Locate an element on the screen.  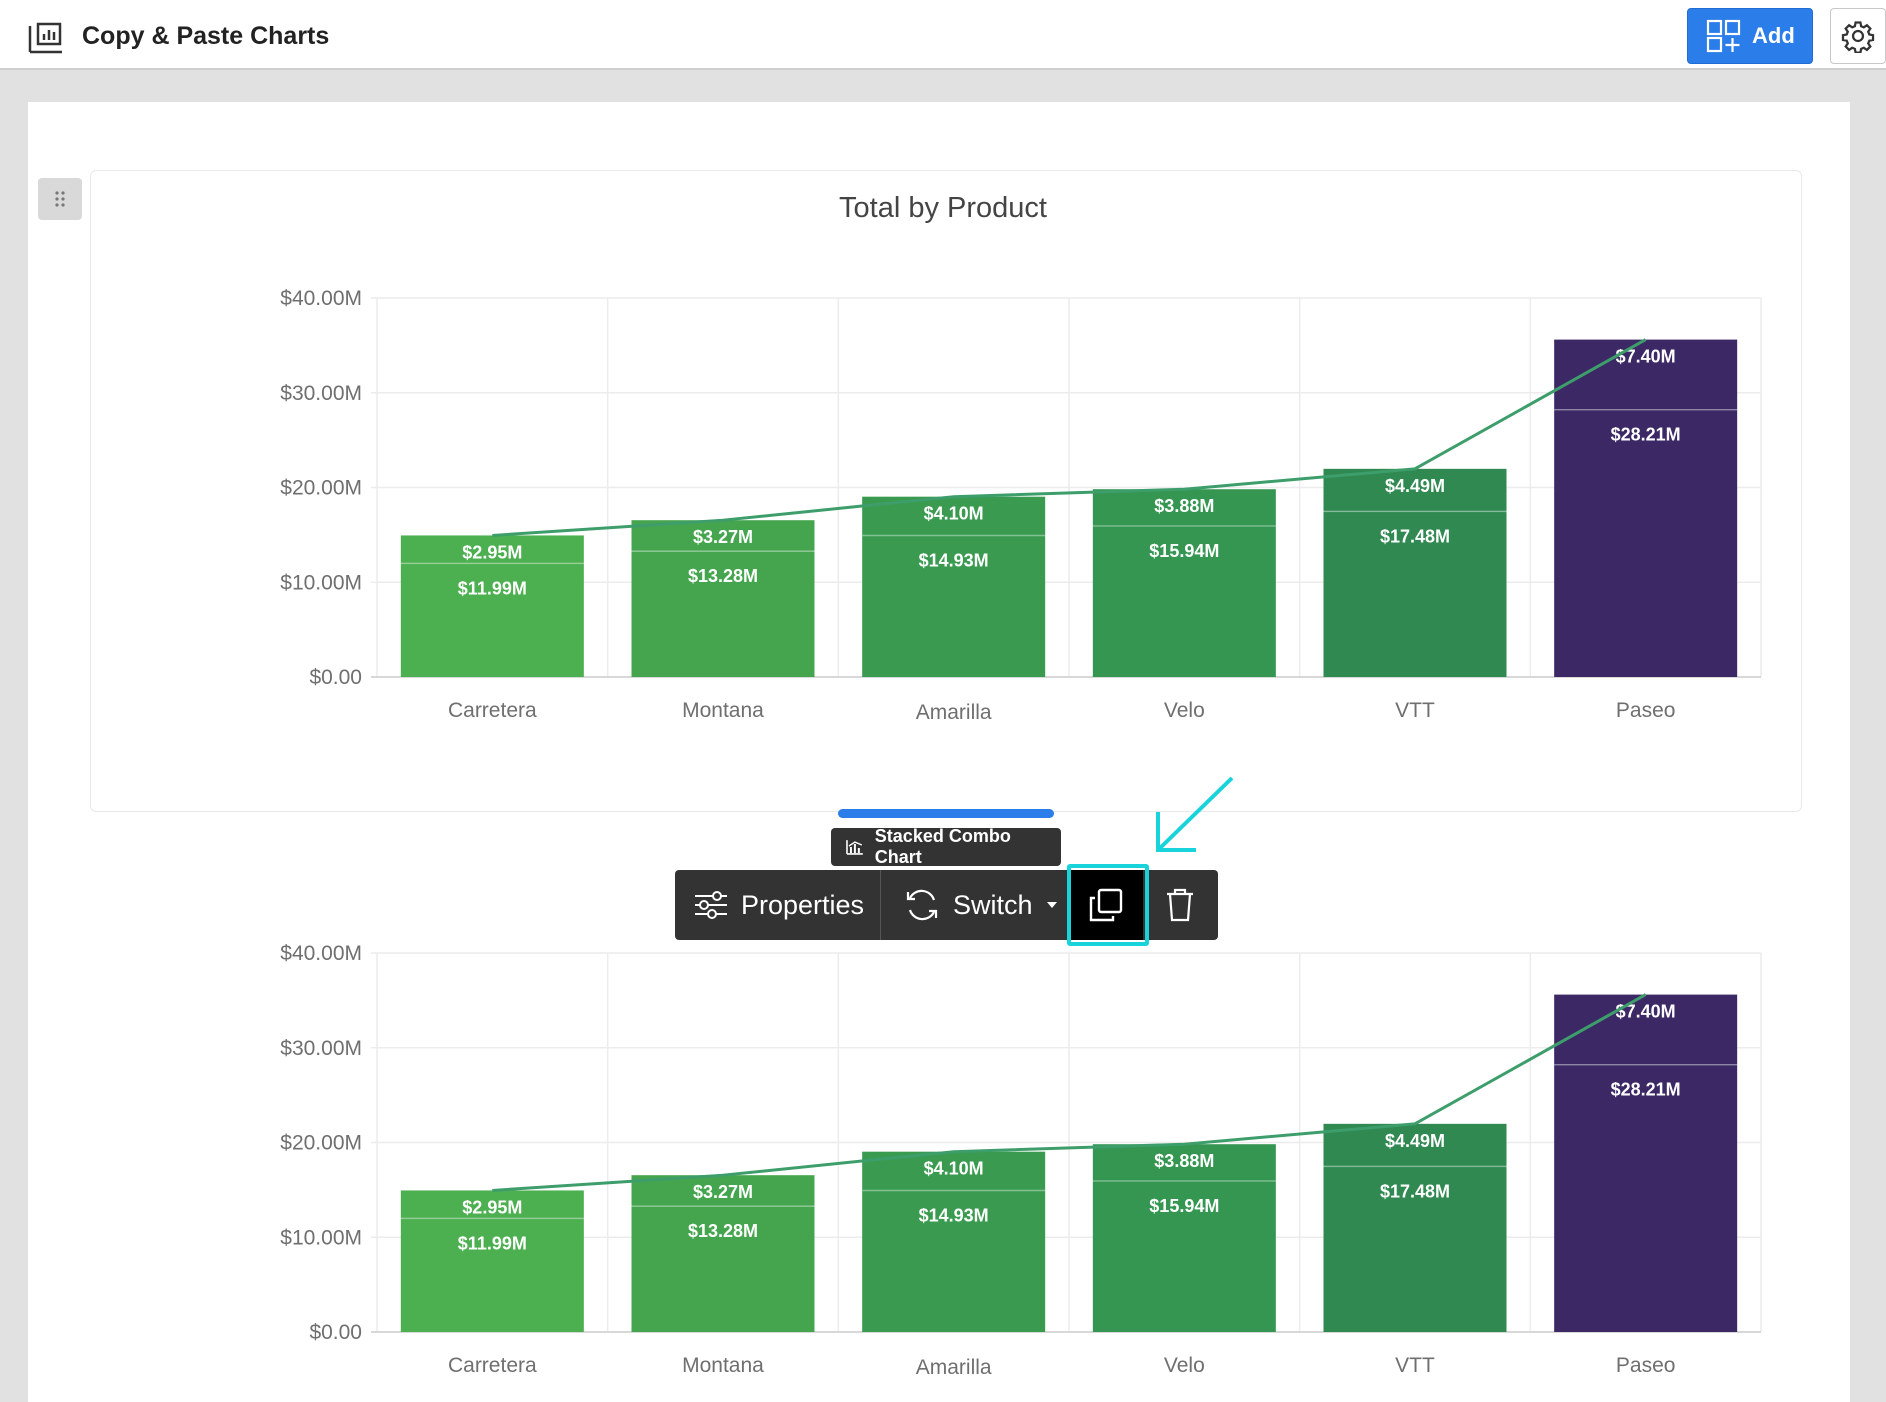
add-button-label: Add is located at coordinates (1773, 35).